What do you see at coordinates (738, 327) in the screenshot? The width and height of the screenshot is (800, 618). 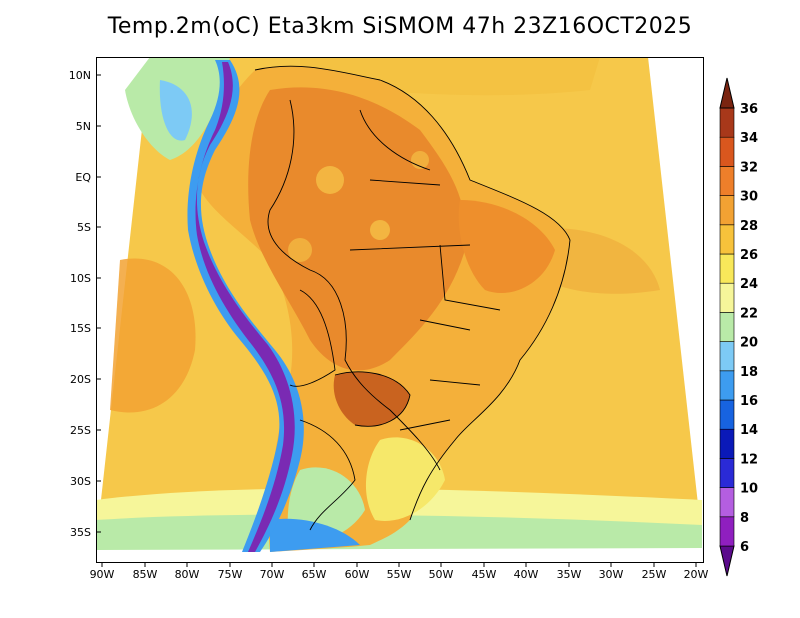 I see `colorbar: 6 8 10 12 14 16 18 20 22 24 26 28 30 32 34 36` at bounding box center [738, 327].